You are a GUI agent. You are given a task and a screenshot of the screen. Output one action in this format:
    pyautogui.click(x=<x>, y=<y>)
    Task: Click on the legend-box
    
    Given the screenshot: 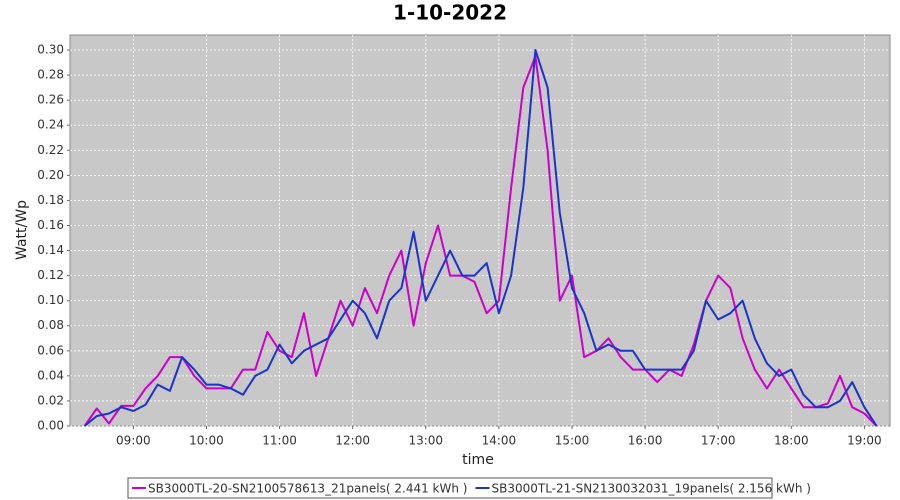 What is the action you would take?
    pyautogui.click(x=450, y=488)
    